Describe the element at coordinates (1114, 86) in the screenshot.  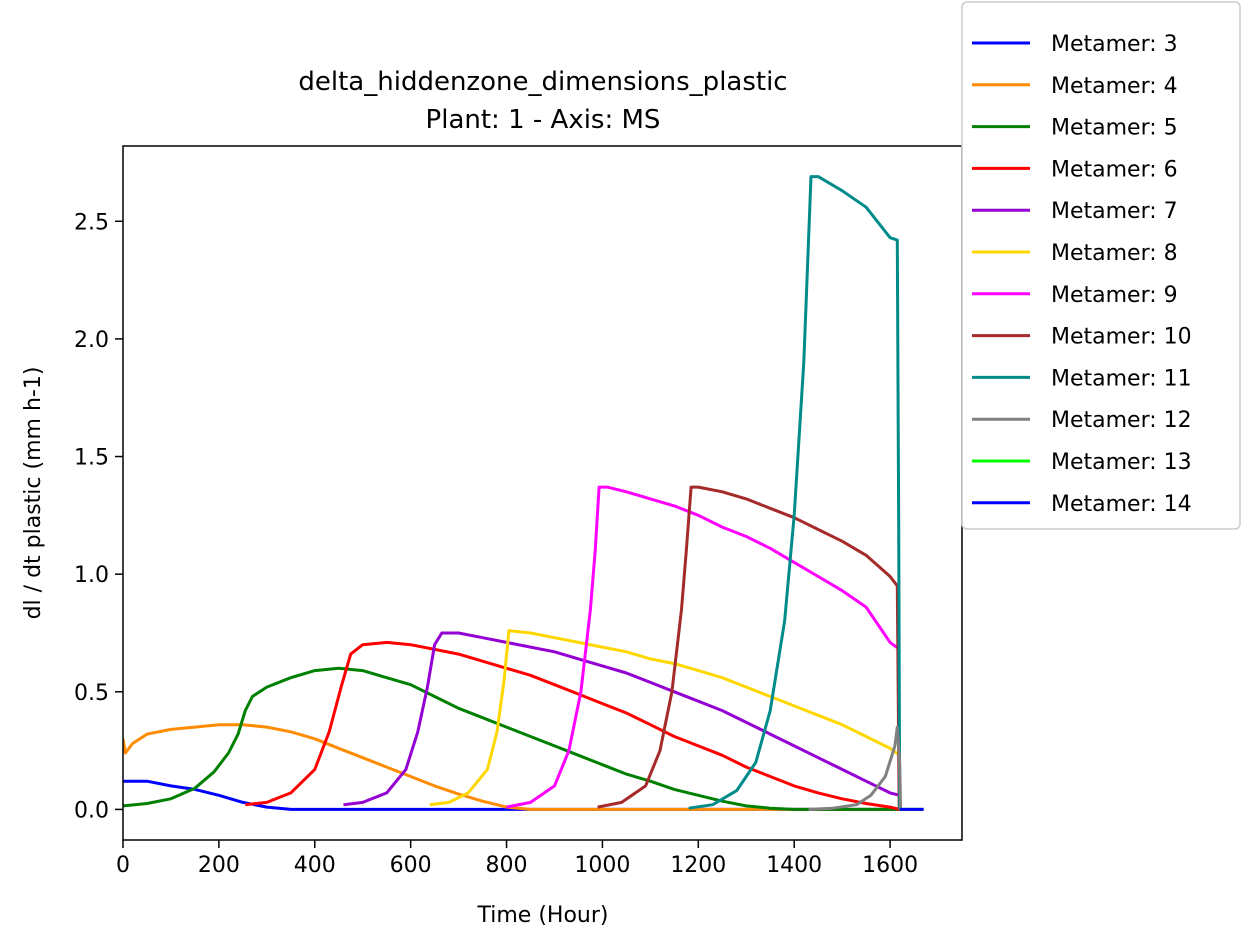
I see `legend-entry-label: Metamer: 4` at that location.